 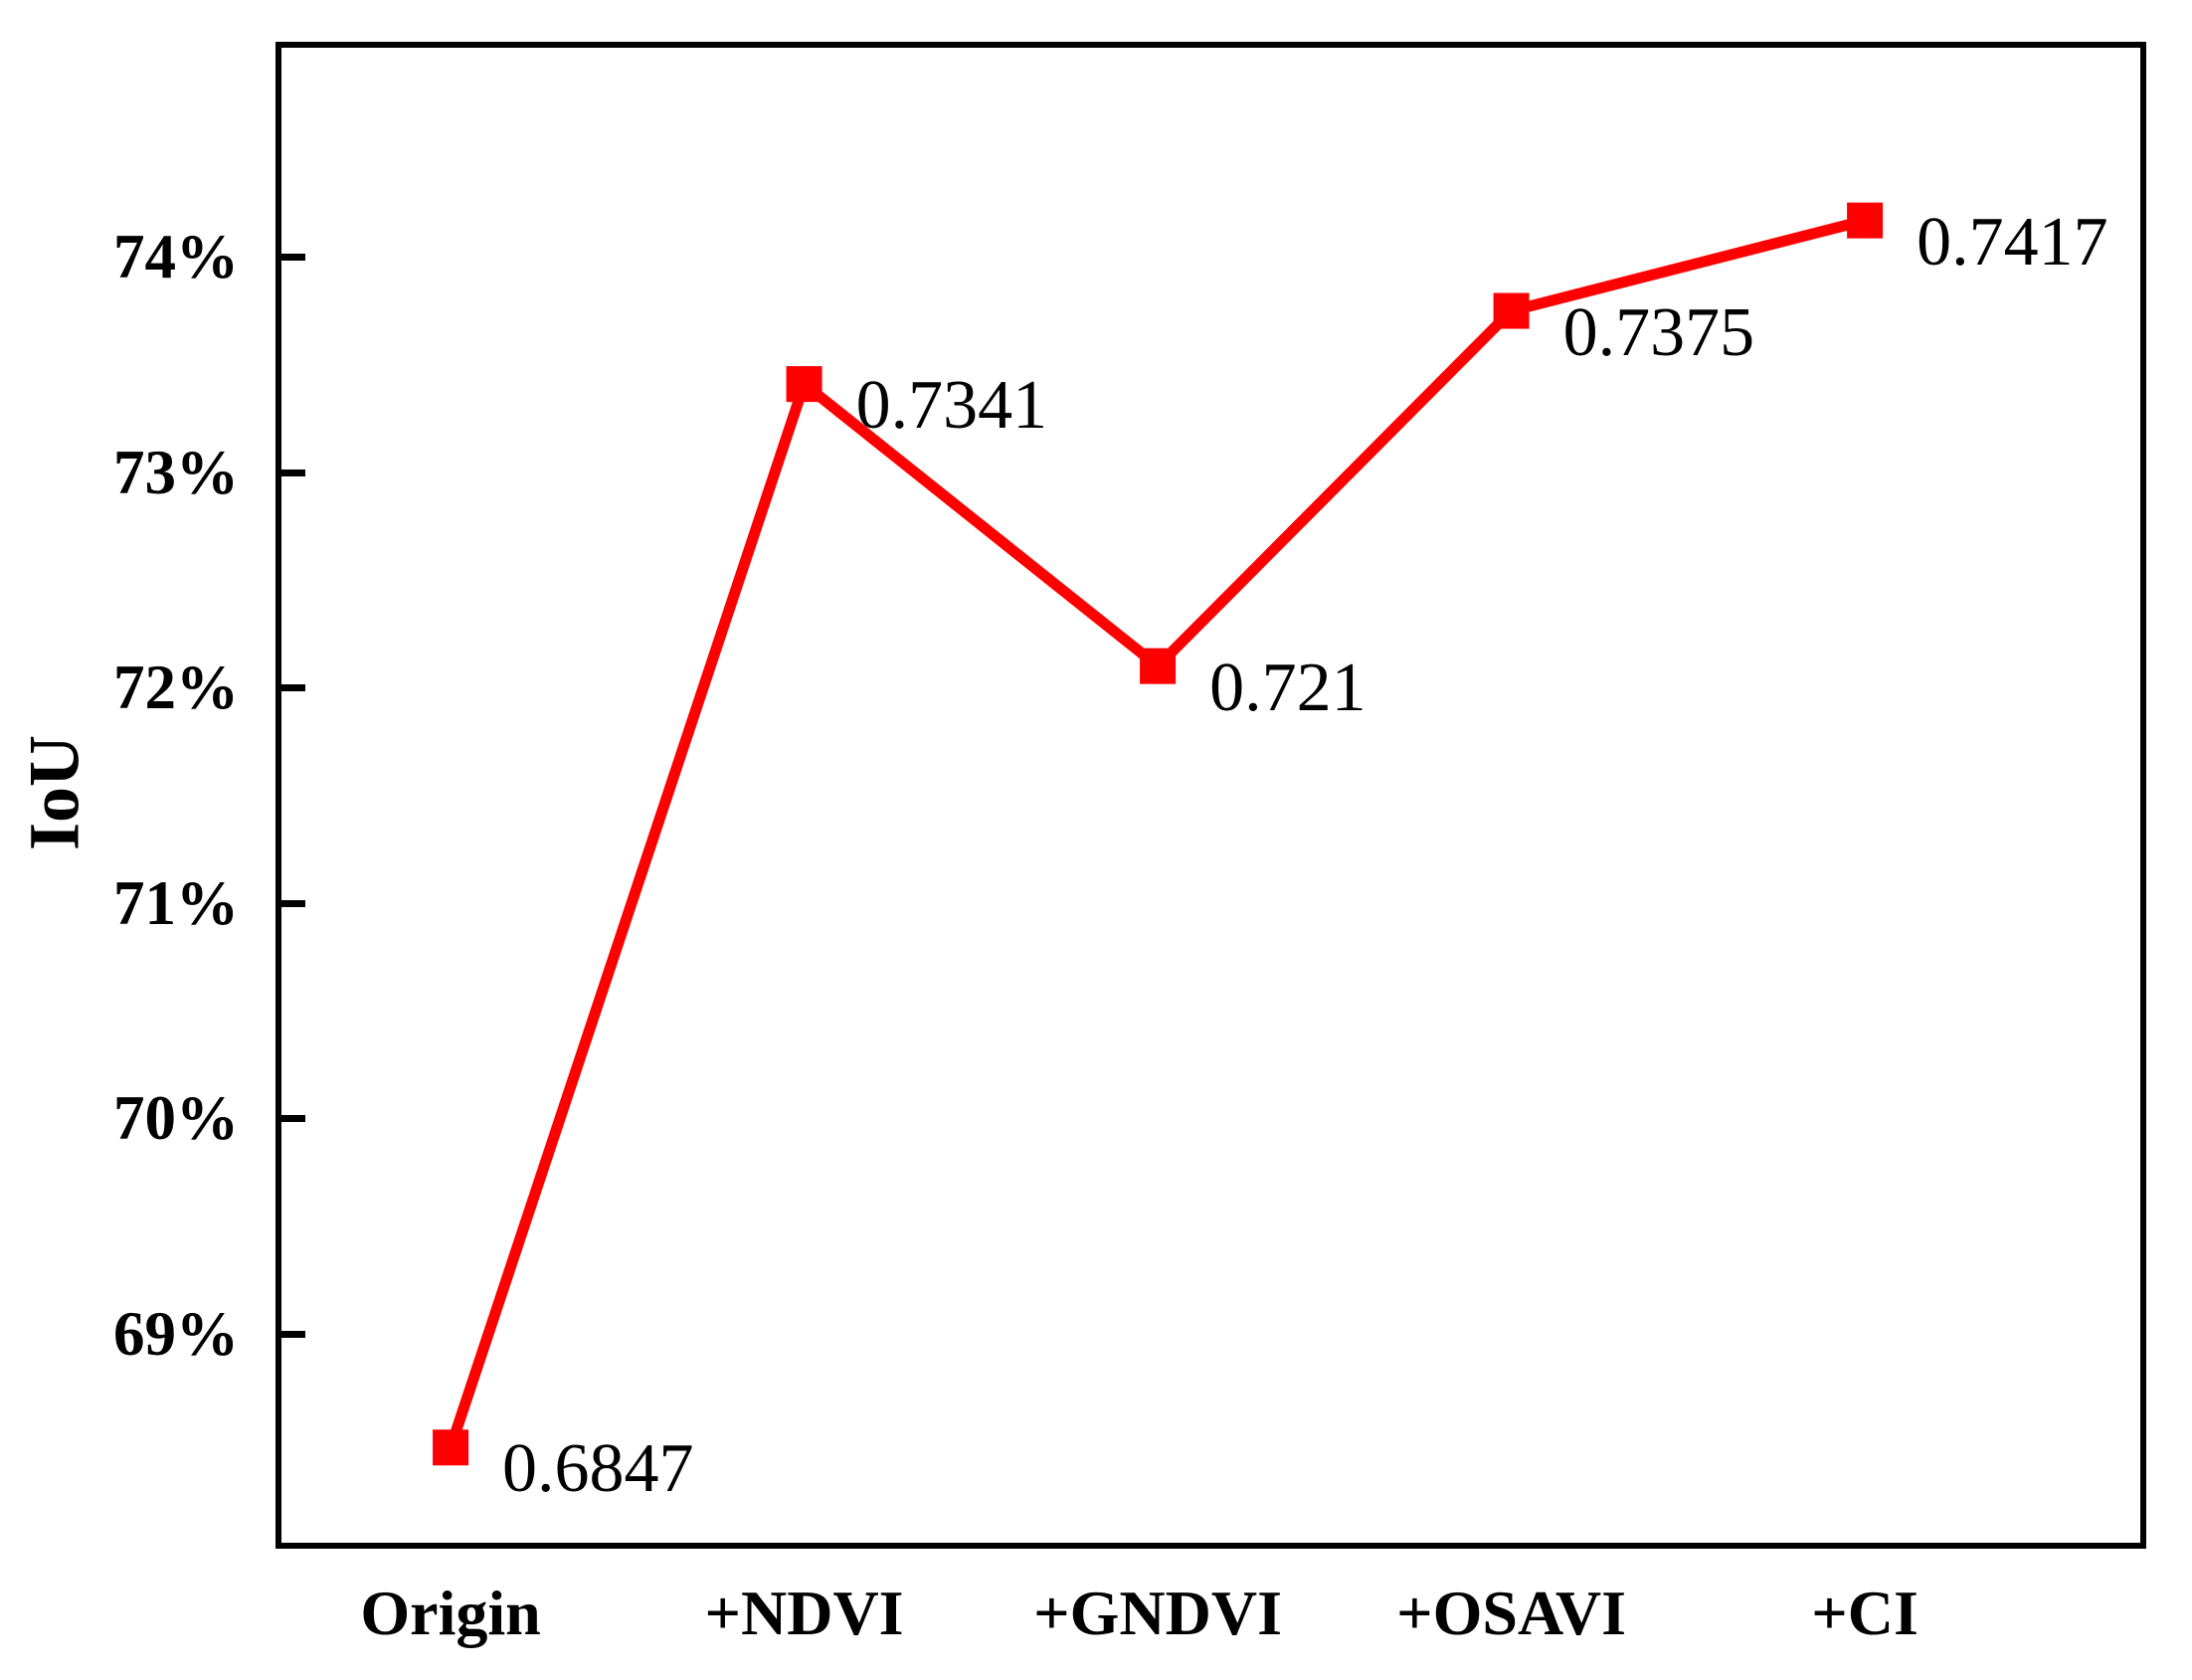 What do you see at coordinates (176, 1118) in the screenshot?
I see `y-axis-tick-label: 70%` at bounding box center [176, 1118].